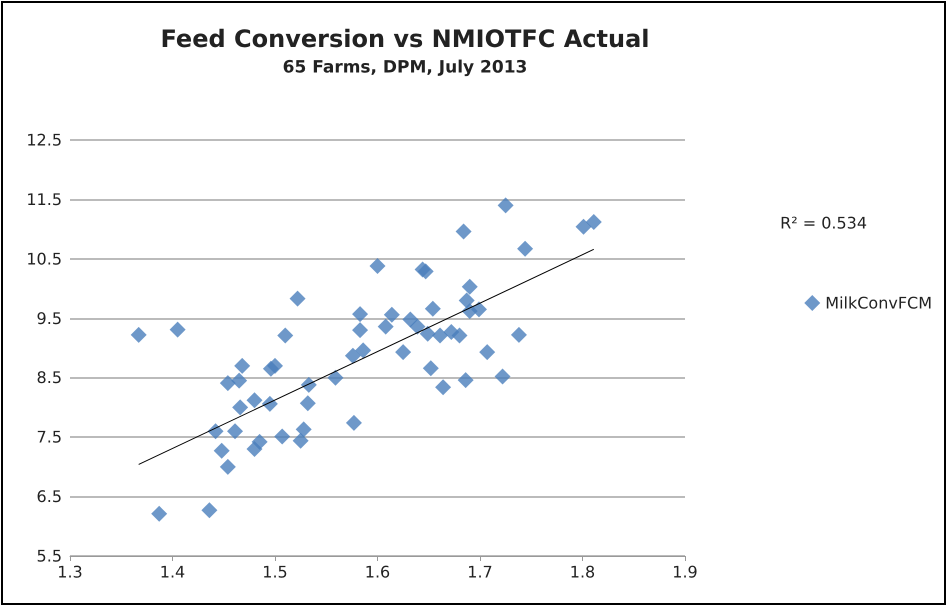 This screenshot has height=606, width=947. I want to click on y-tick-label: 11.5, so click(44, 199).